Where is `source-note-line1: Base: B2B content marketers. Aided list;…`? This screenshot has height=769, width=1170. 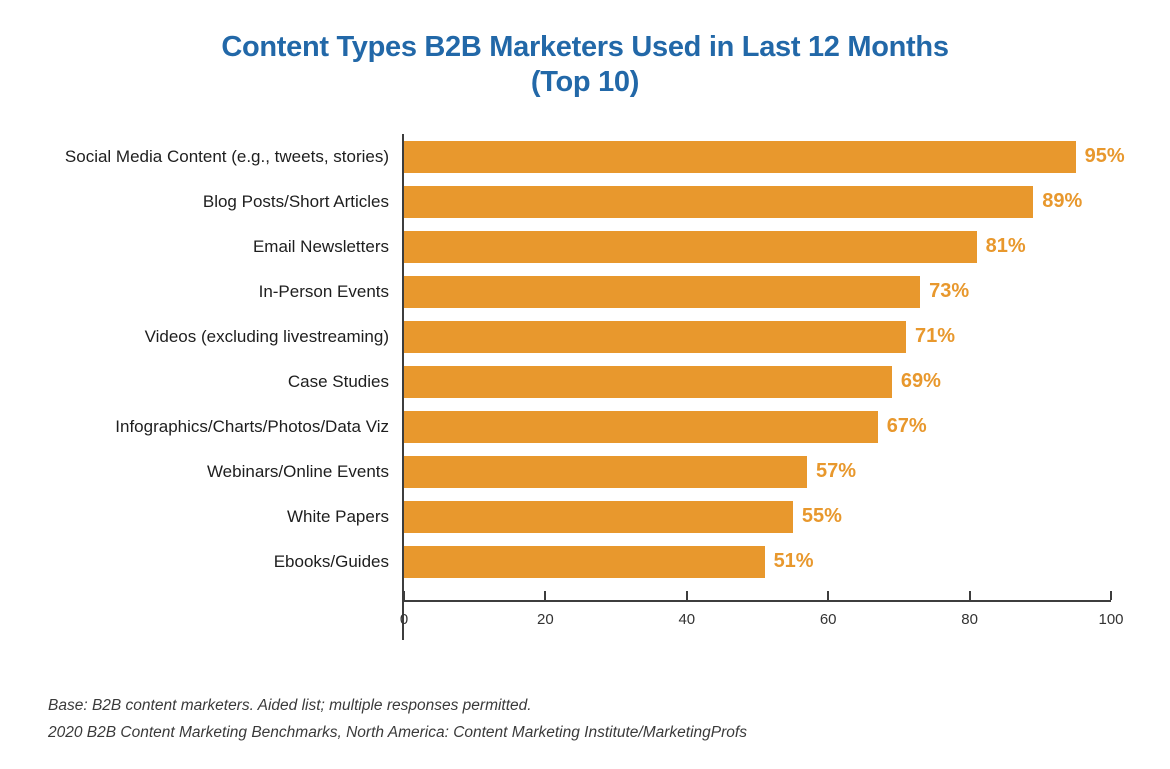 source-note-line1: Base: B2B content marketers. Aided list;… is located at coordinates (290, 705).